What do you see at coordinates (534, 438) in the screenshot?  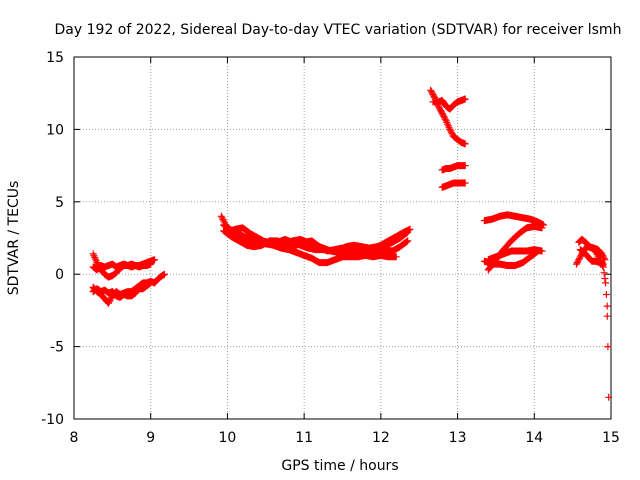 I see `x-tick-label: 14` at bounding box center [534, 438].